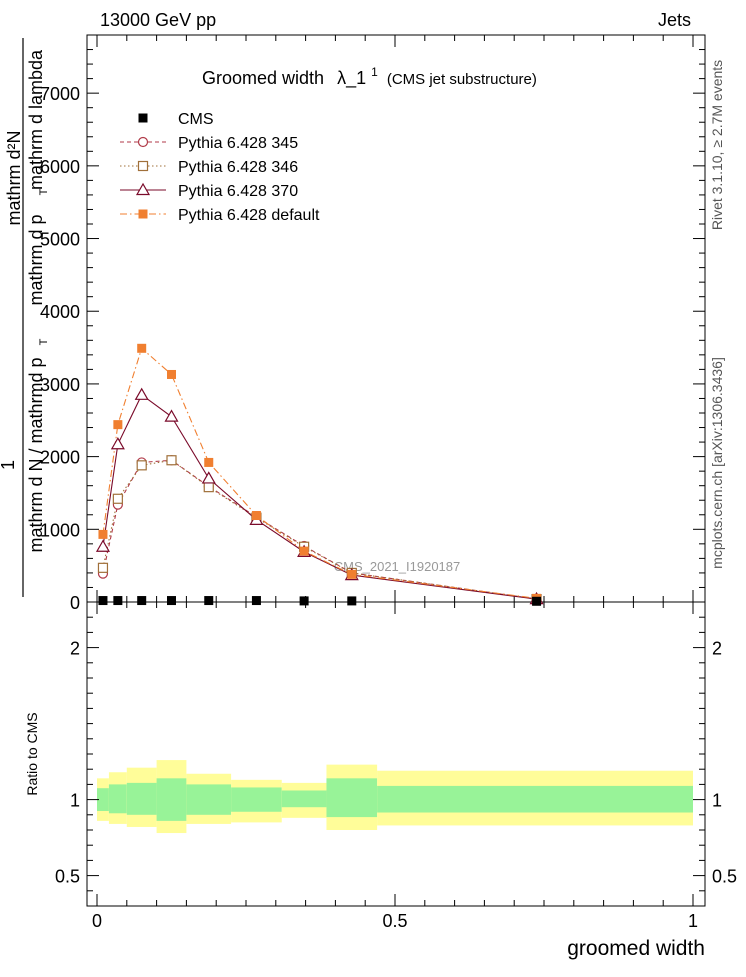  I want to click on y-axis-label-bottom-sub: T, so click(44, 341).